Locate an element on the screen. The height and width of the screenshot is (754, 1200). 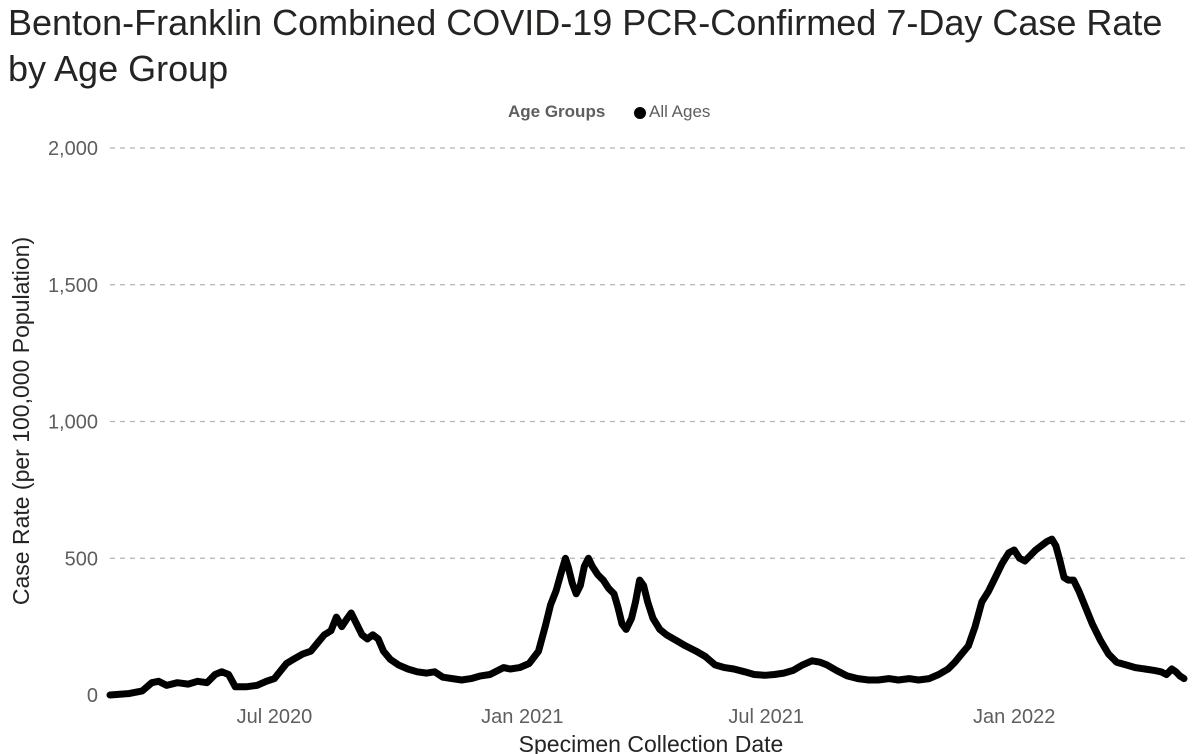
x-tick-label: Jan 2021 is located at coordinates (522, 717).